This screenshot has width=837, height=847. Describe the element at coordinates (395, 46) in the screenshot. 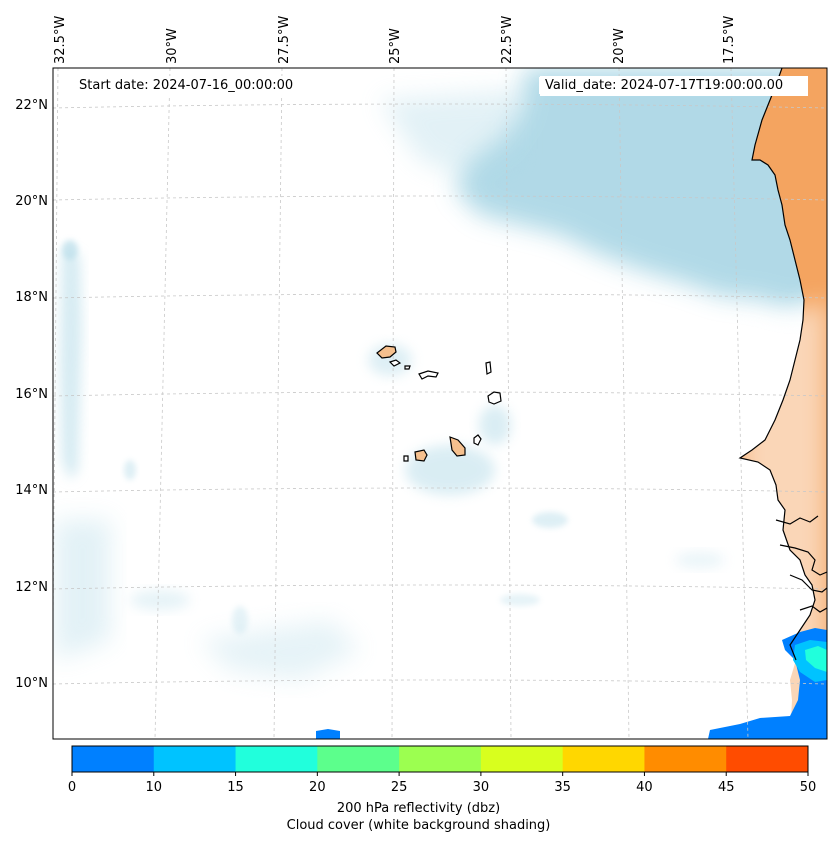

I see `lon-label-25w: 25°W` at that location.